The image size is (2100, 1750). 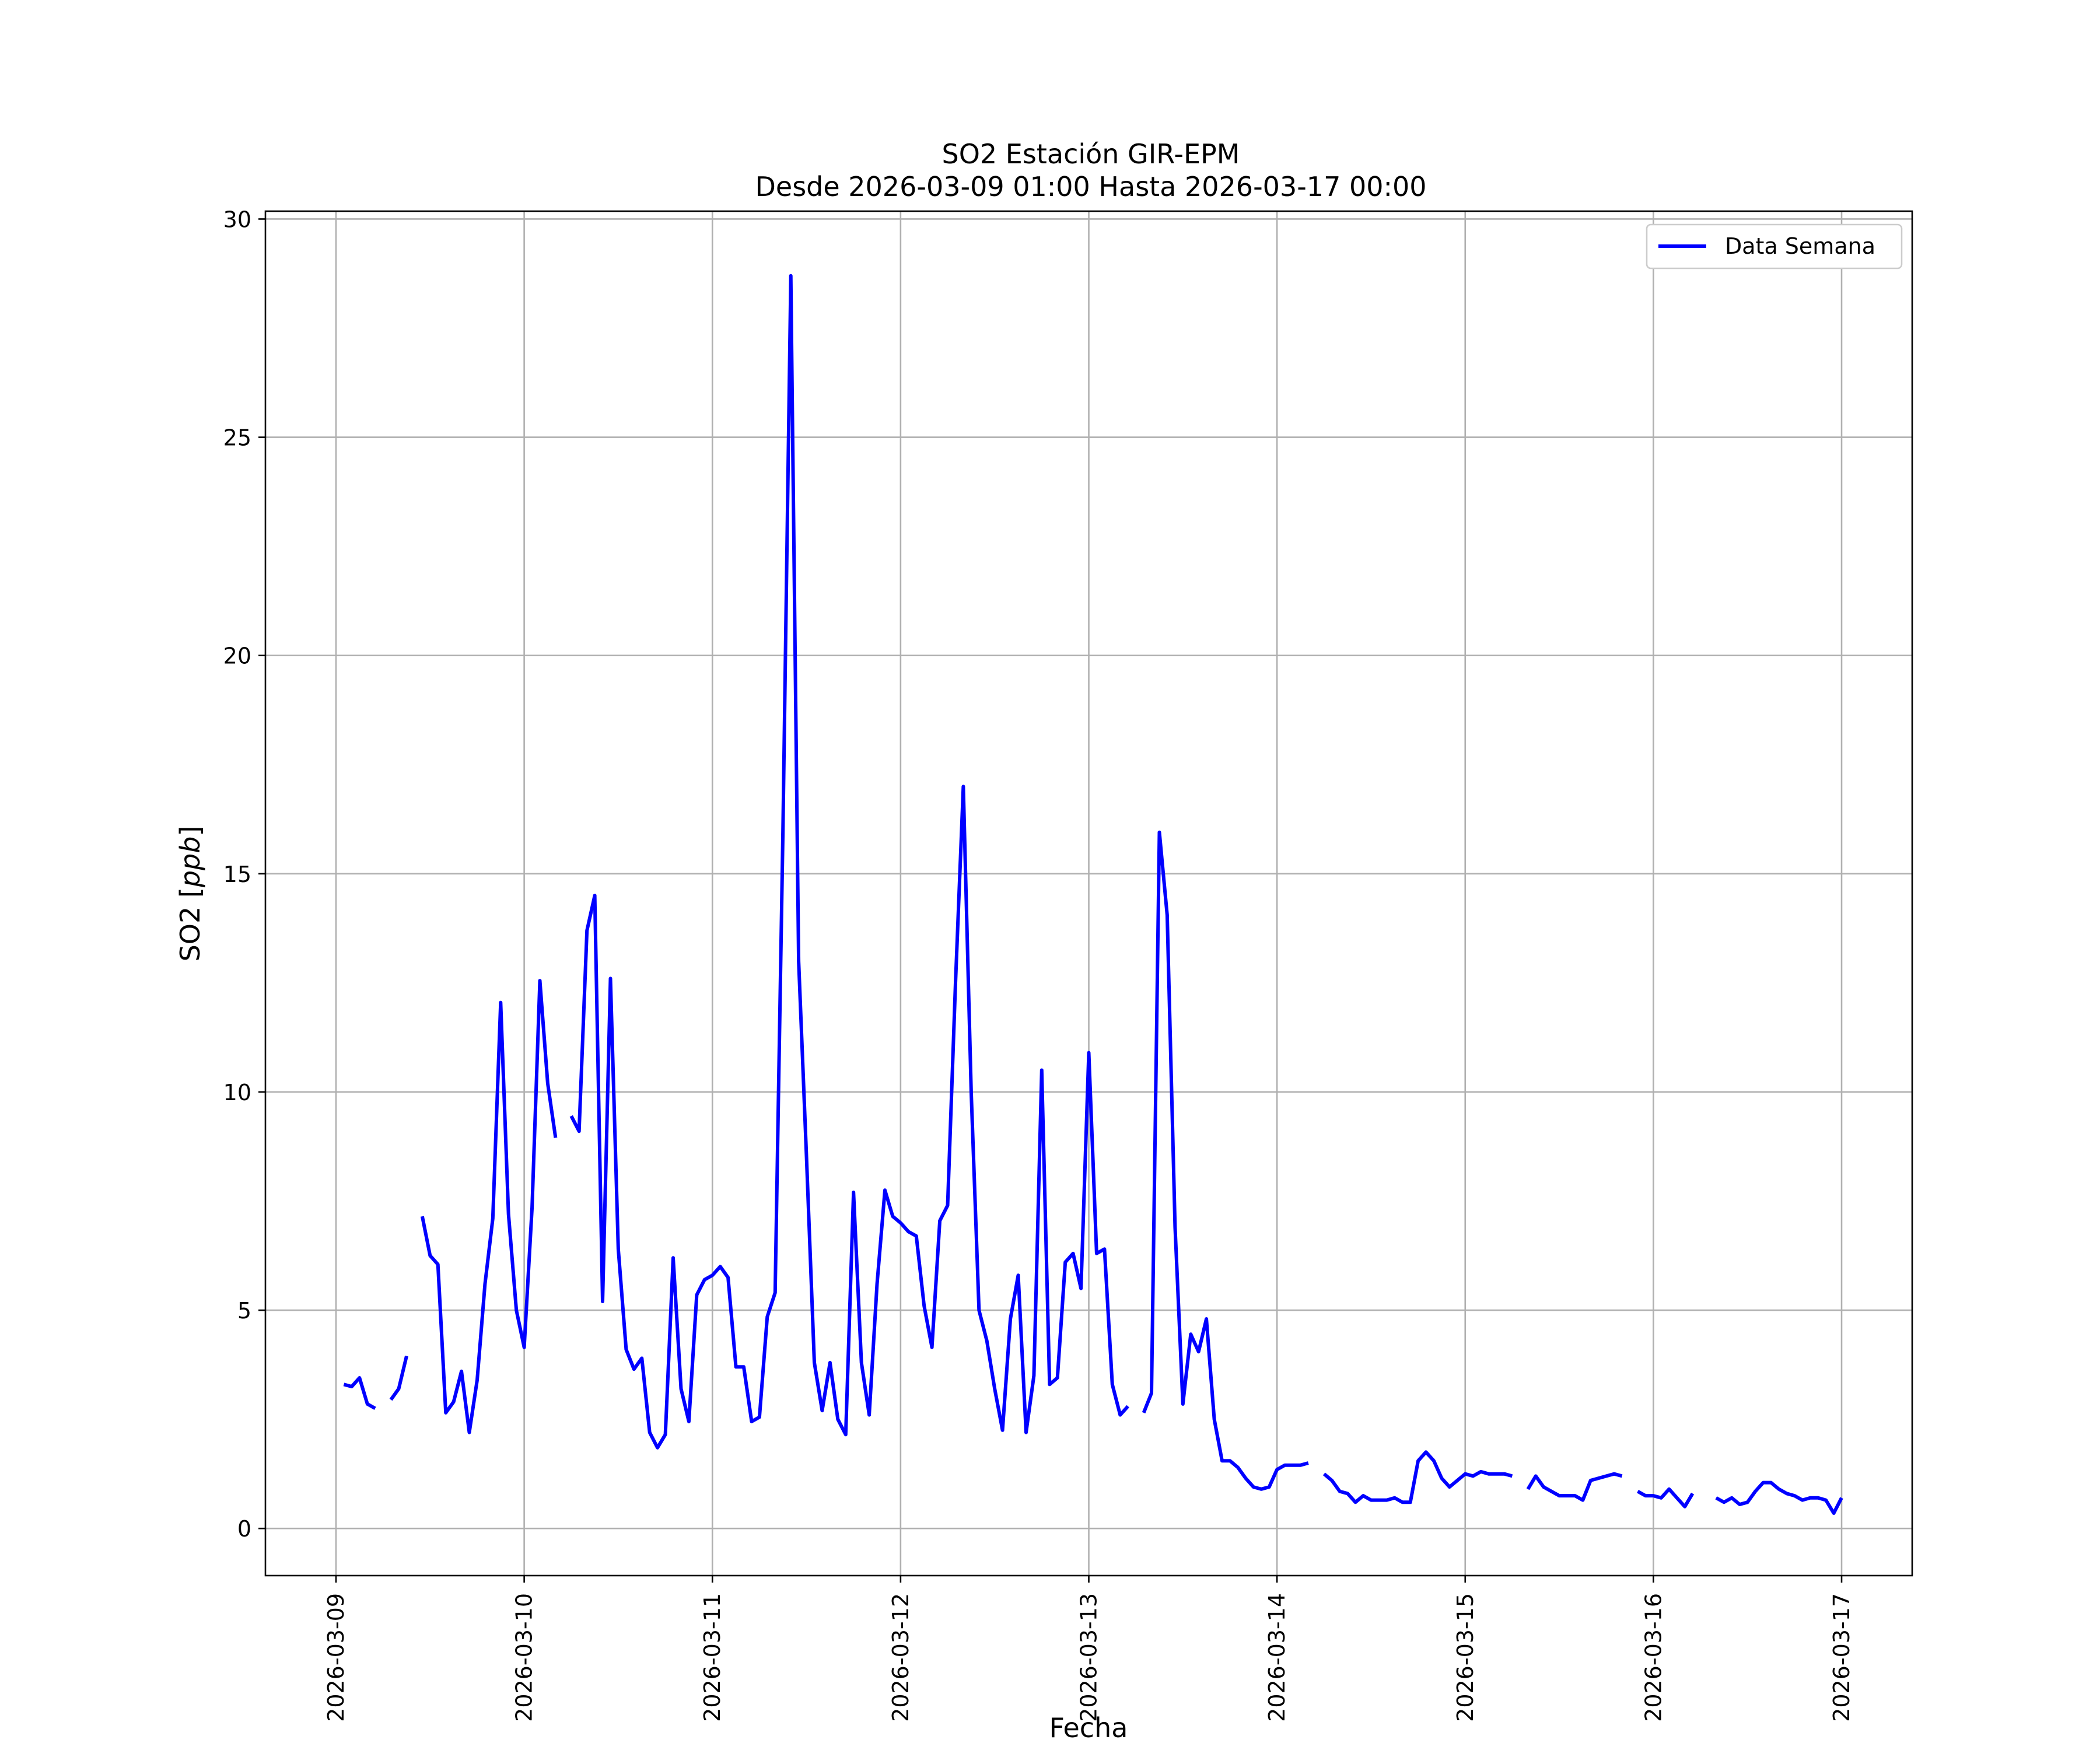 I want to click on y-tick-label: 15, so click(x=237, y=874).